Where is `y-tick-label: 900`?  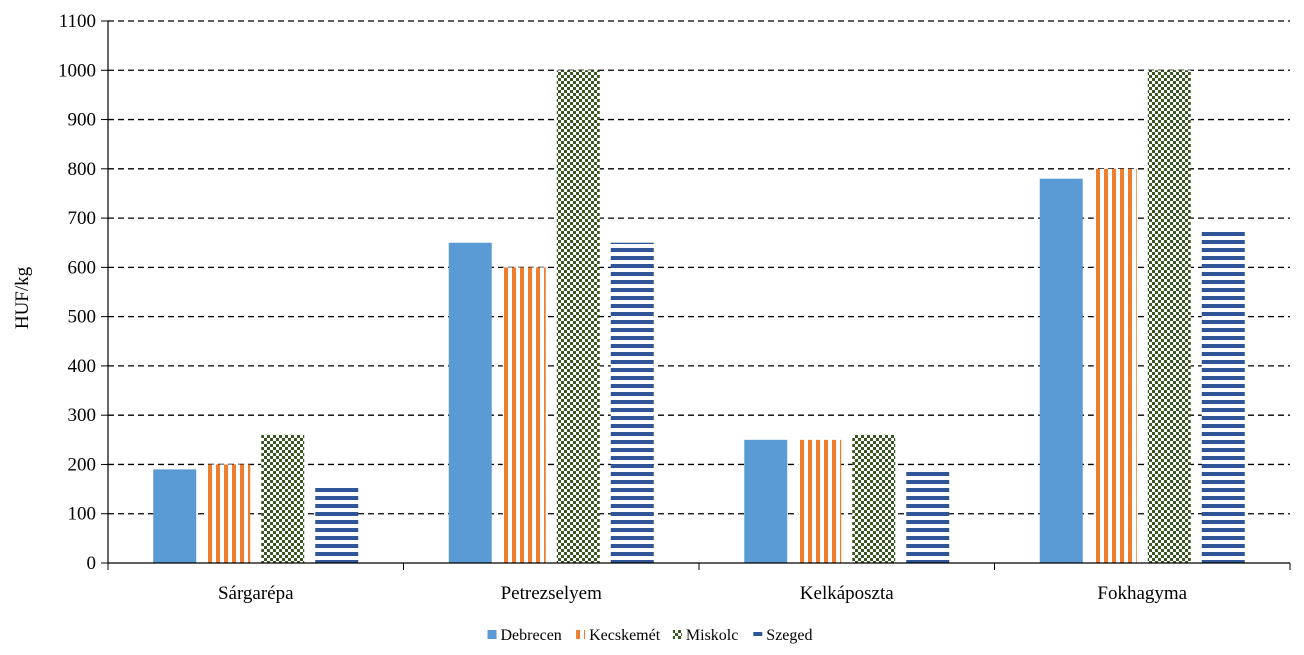
y-tick-label: 900 is located at coordinates (82, 120).